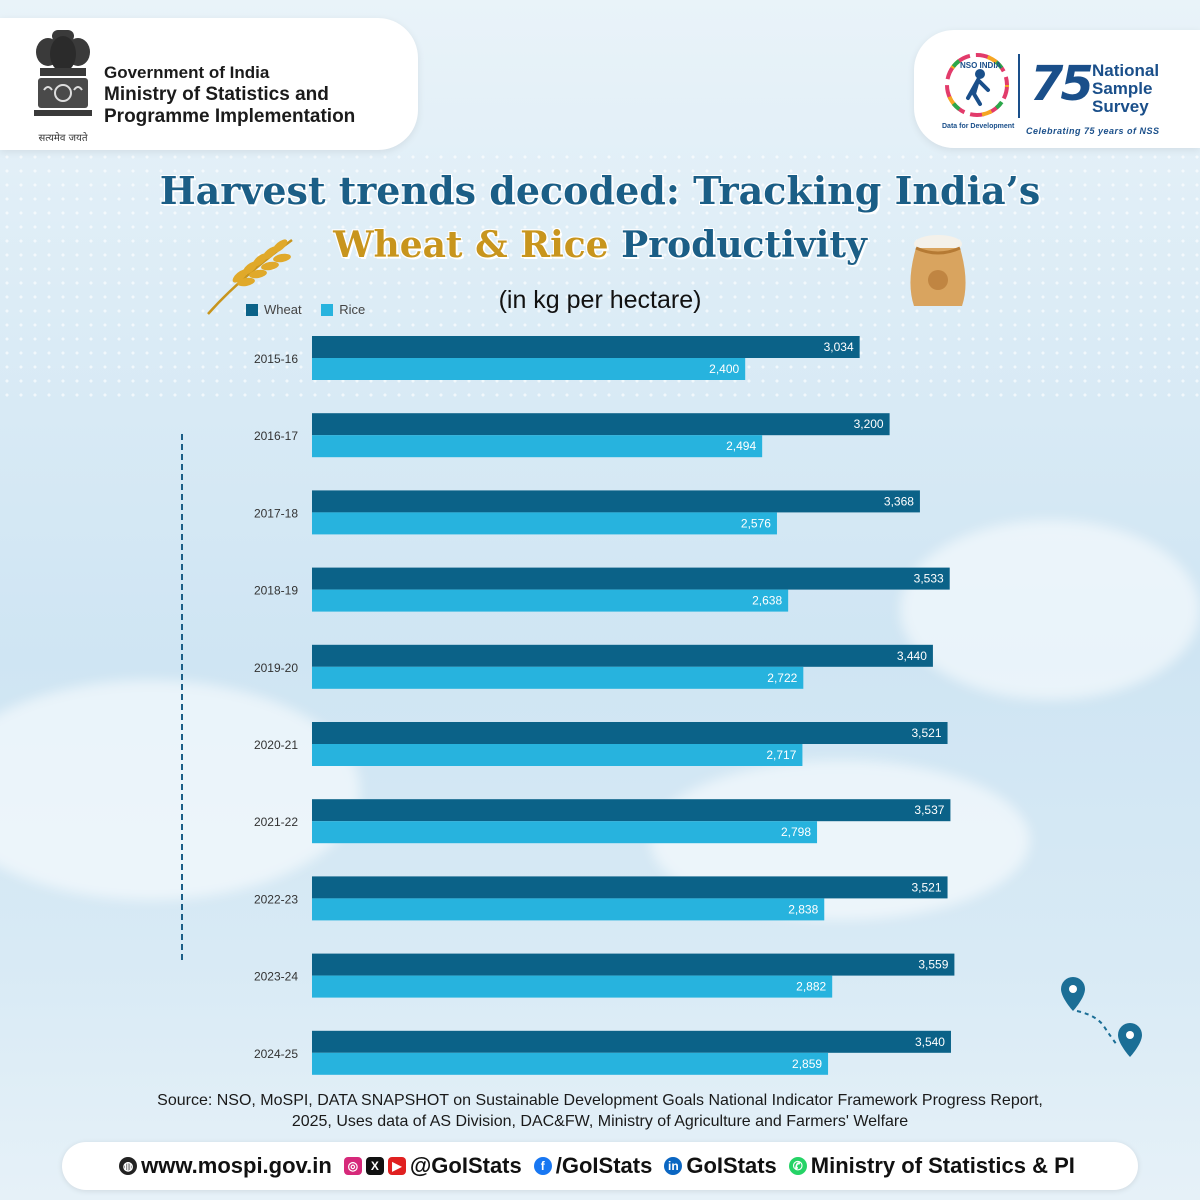  What do you see at coordinates (63, 138) in the screenshot?
I see `emblem-motto: सत्यमेव जयते` at bounding box center [63, 138].